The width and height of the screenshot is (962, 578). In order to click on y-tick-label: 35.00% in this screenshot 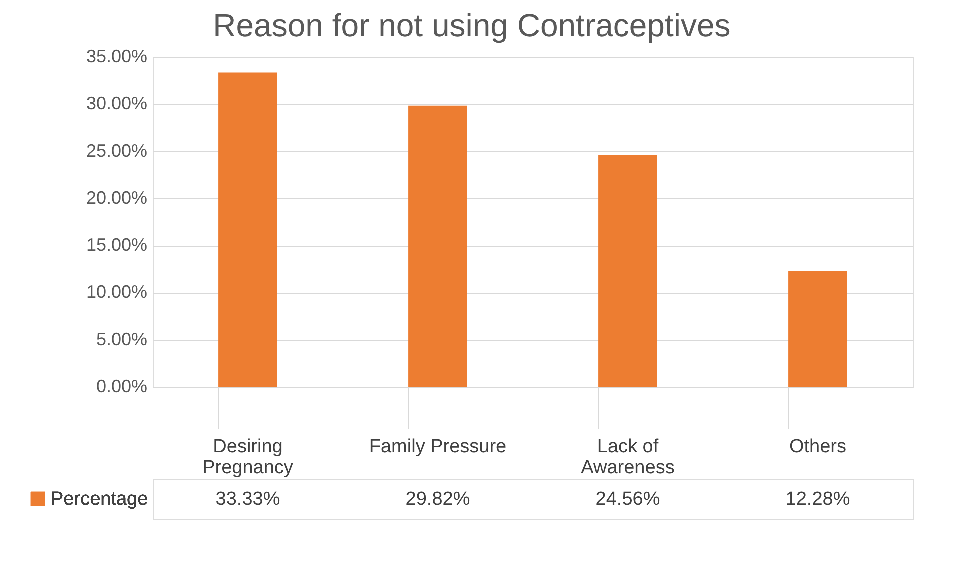, I will do `click(117, 56)`.